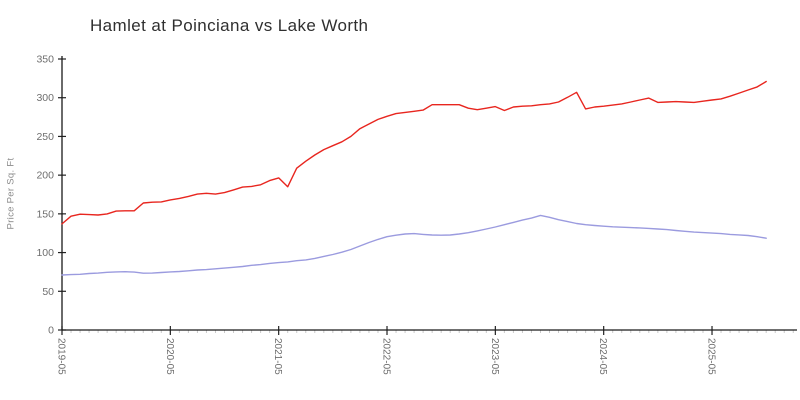  I want to click on y-tick-label: 200, so click(45, 176).